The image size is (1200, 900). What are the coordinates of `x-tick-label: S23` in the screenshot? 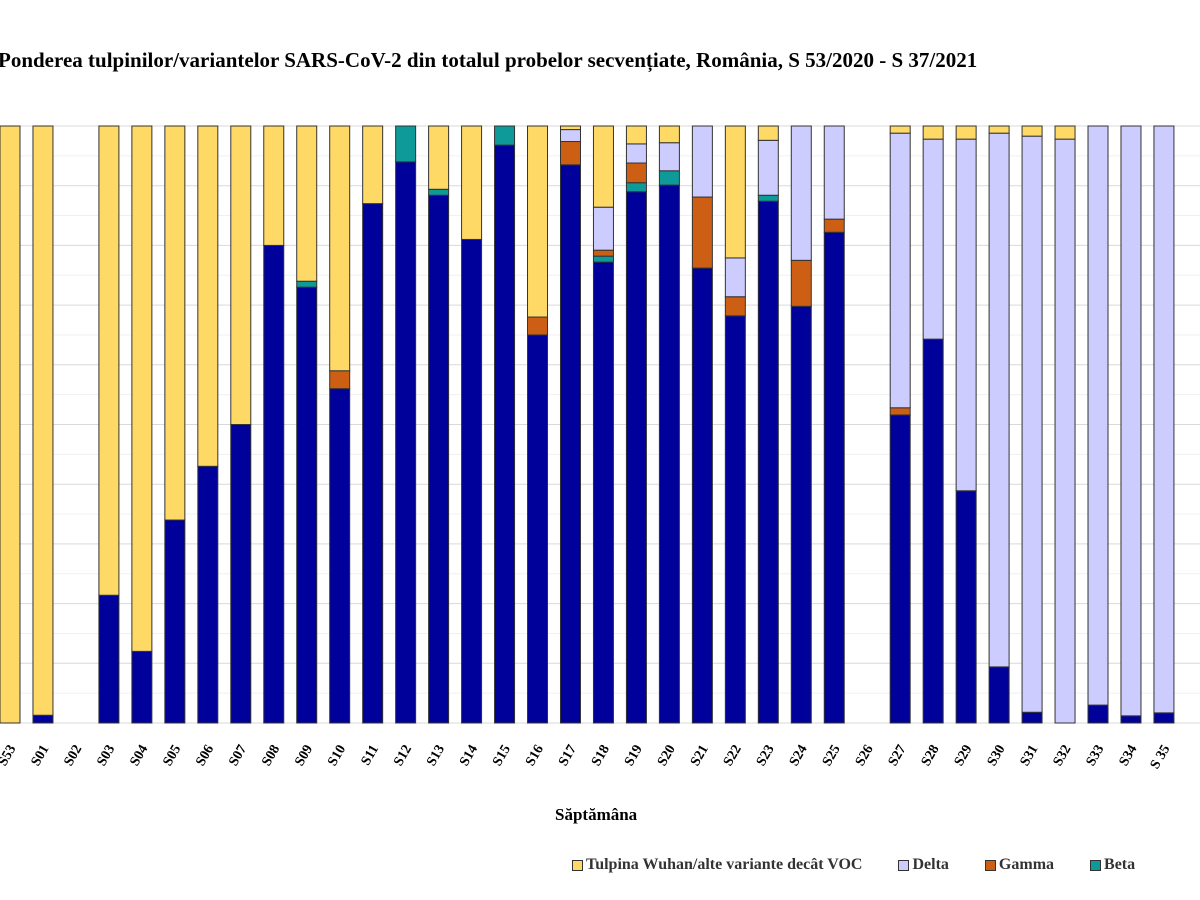 It's located at (766, 756).